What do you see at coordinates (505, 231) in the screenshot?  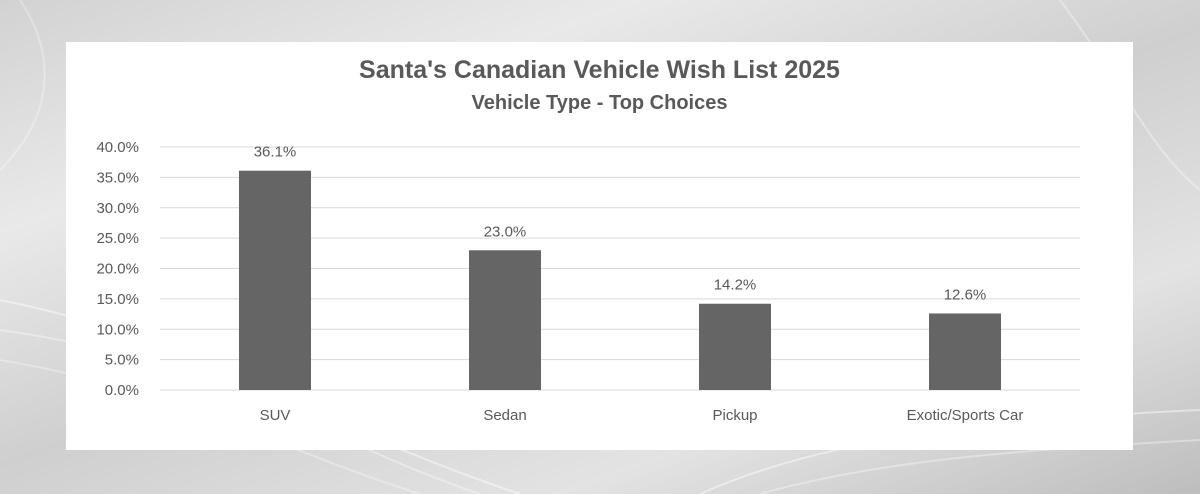 I see `data-label: 23.0%` at bounding box center [505, 231].